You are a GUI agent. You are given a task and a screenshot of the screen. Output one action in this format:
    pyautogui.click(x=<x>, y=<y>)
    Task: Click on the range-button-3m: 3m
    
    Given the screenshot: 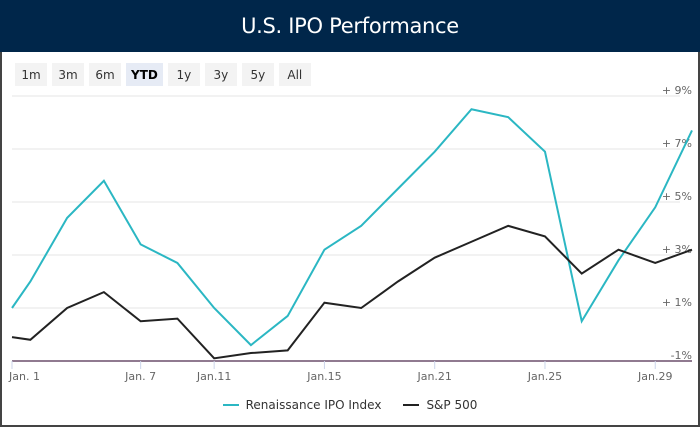 What is the action you would take?
    pyautogui.click(x=68, y=74)
    